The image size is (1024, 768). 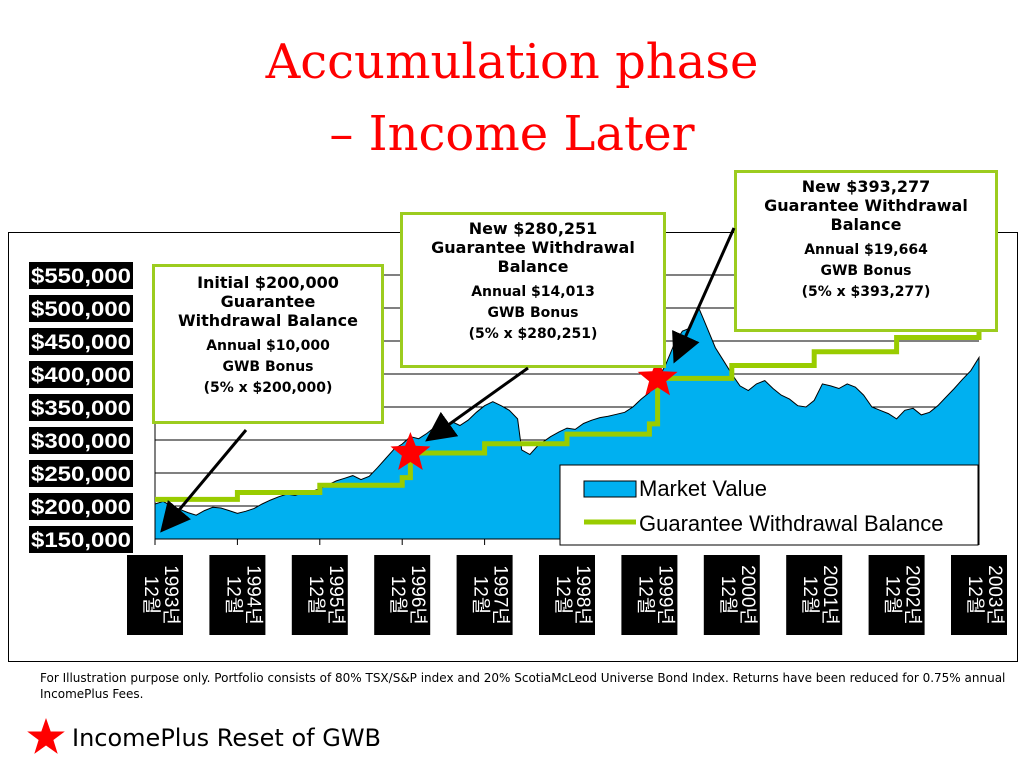 I want to click on callout-2-line-3: Balance, so click(x=533, y=266).